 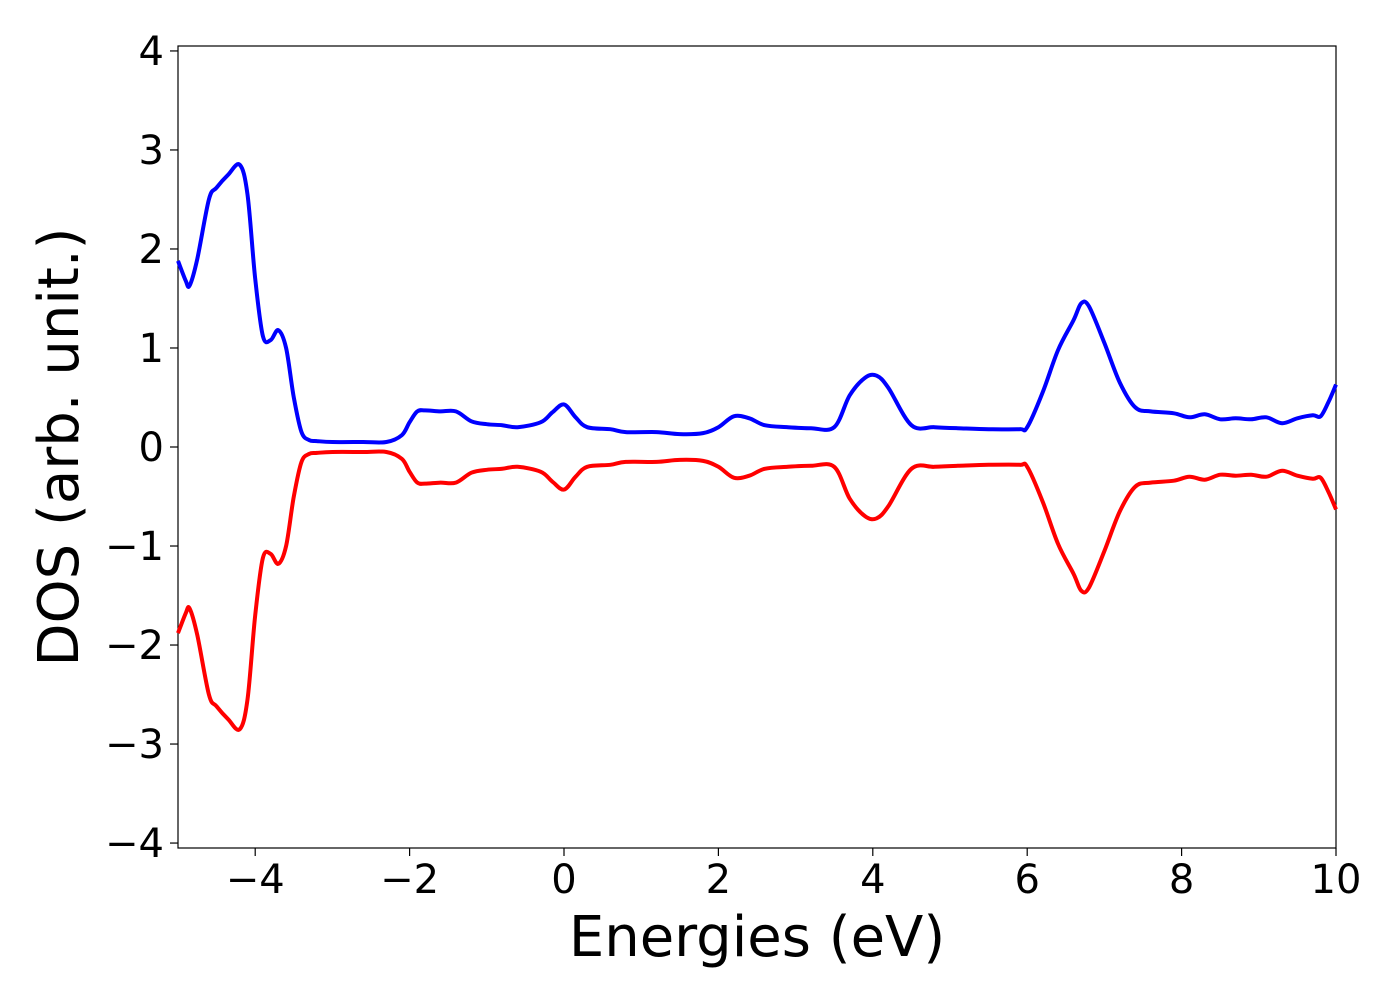 What do you see at coordinates (757, 937) in the screenshot?
I see `x-axis-title: Energies (eV)` at bounding box center [757, 937].